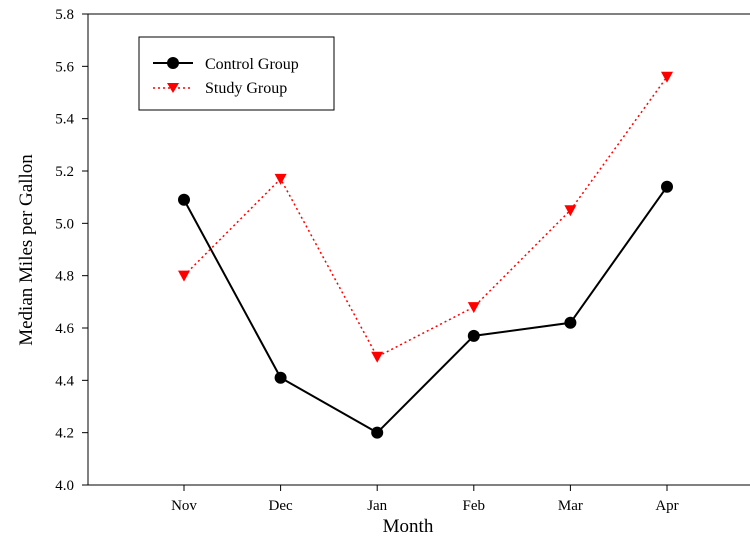 The width and height of the screenshot is (750, 537). Describe the element at coordinates (425, 499) in the screenshot. I see `x-axis-ticks: Nov Dec Jan Feb Mar Apr` at that location.